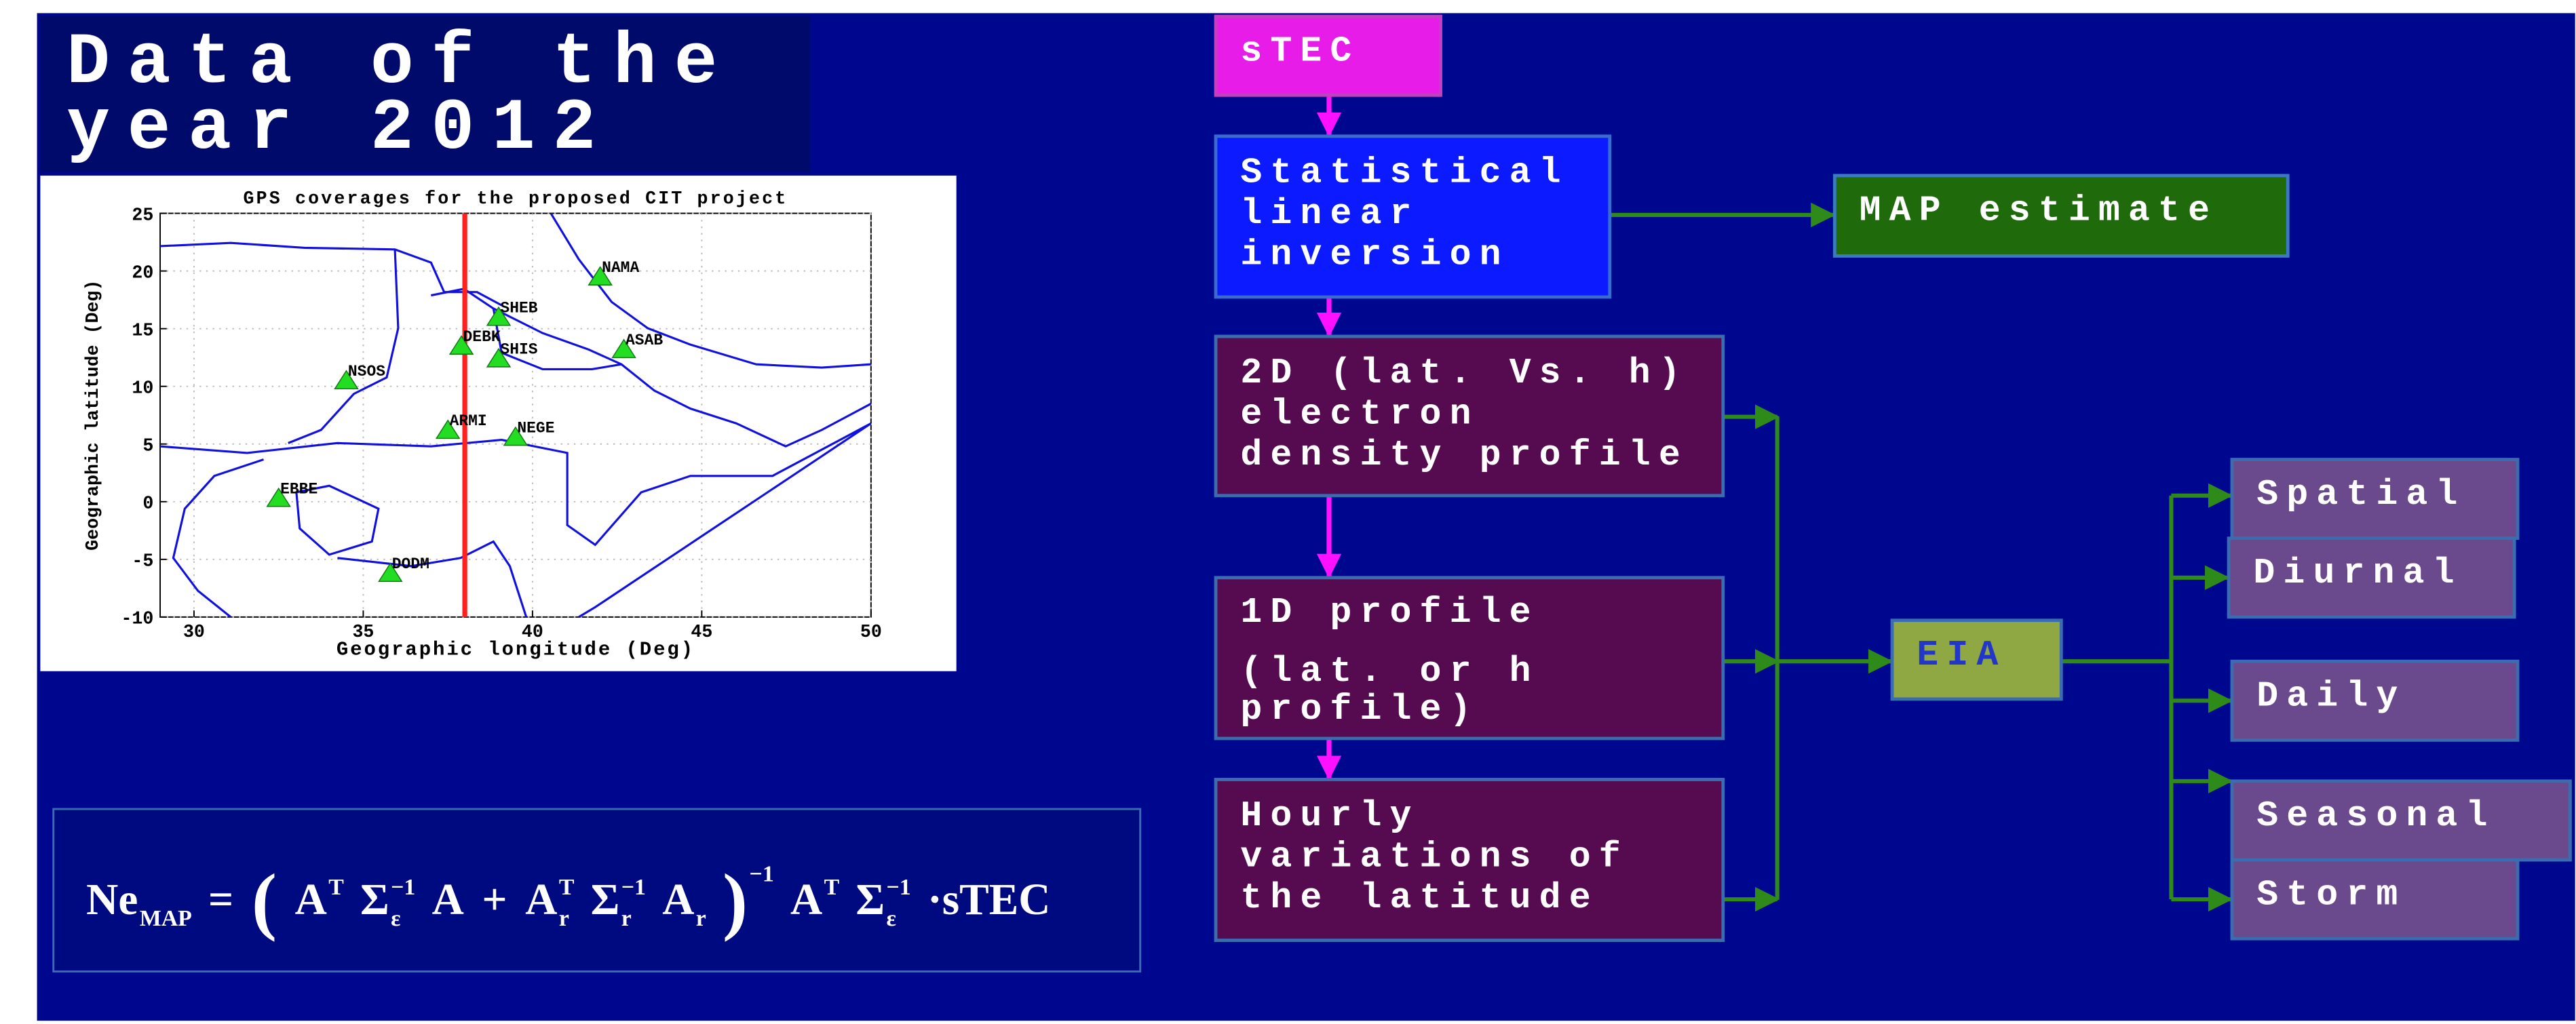 The image size is (2576, 1024). What do you see at coordinates (142, 561) in the screenshot?
I see `y-tick-label: -5` at bounding box center [142, 561].